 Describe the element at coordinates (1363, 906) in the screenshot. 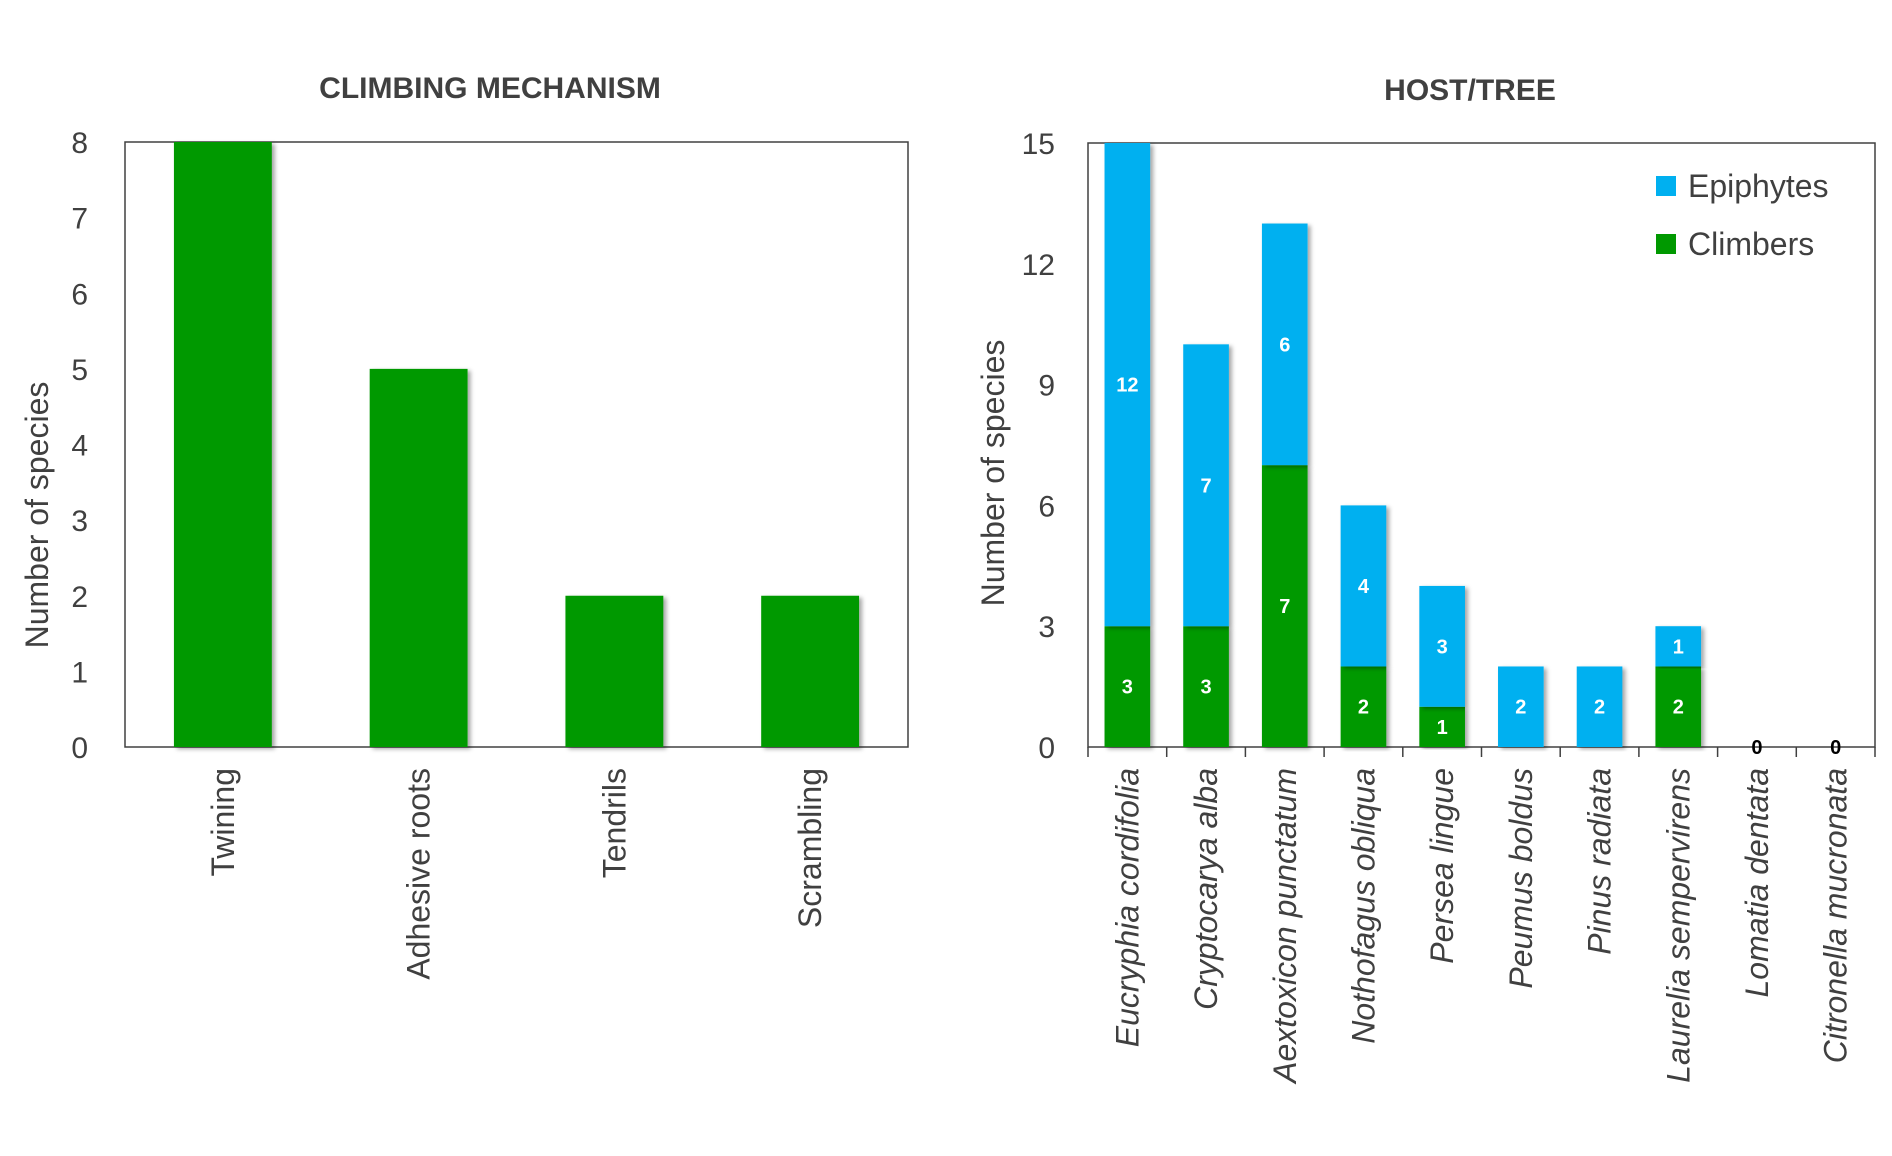

I see `right-category-label: Nothofagus obliqua` at that location.